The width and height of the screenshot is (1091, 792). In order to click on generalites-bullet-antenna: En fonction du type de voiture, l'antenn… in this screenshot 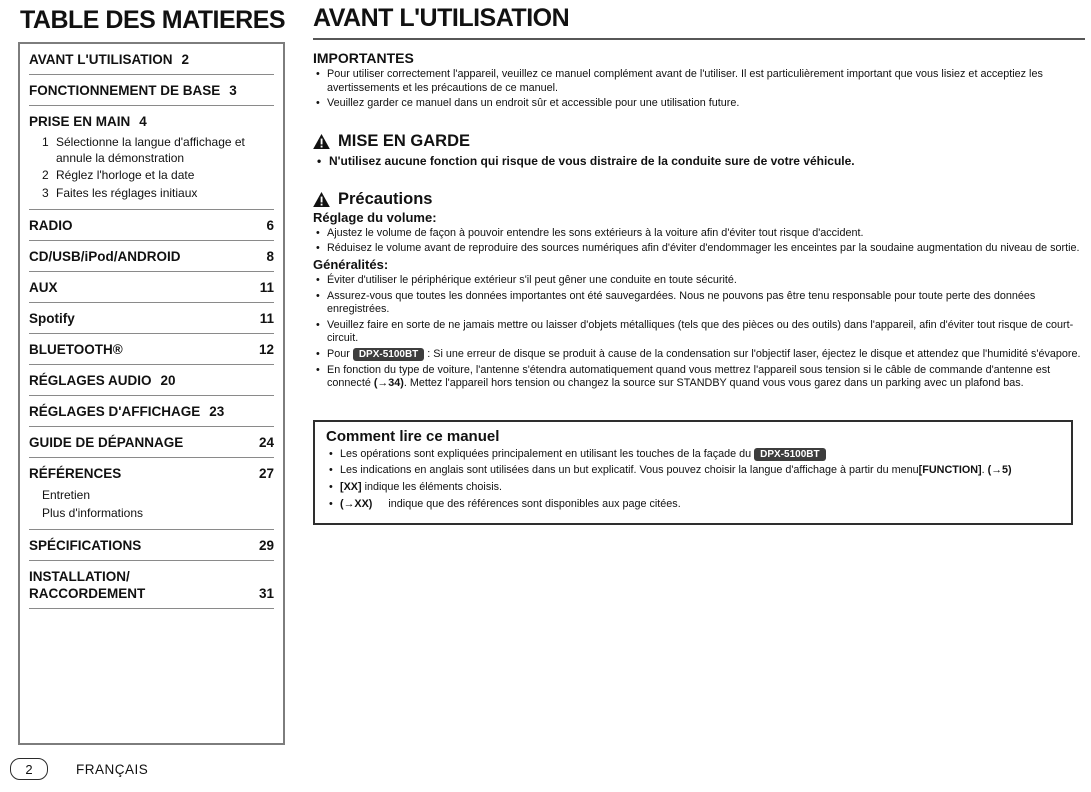, I will do `click(699, 377)`.